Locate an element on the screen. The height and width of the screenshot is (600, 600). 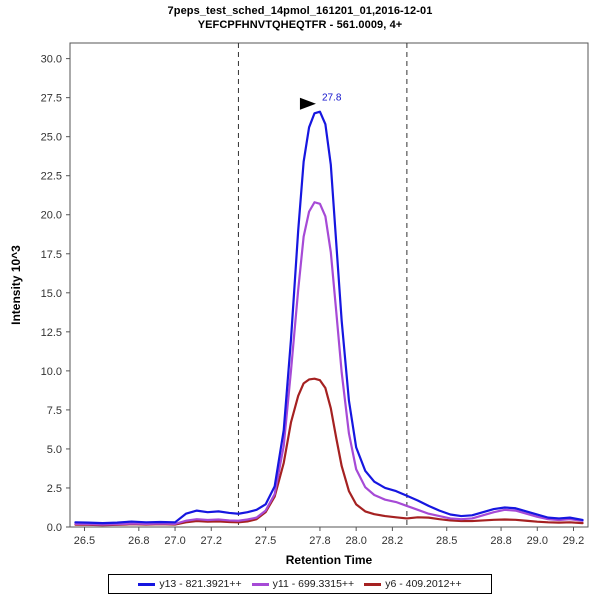
x-tick-label: 28.0 is located at coordinates (355, 541).